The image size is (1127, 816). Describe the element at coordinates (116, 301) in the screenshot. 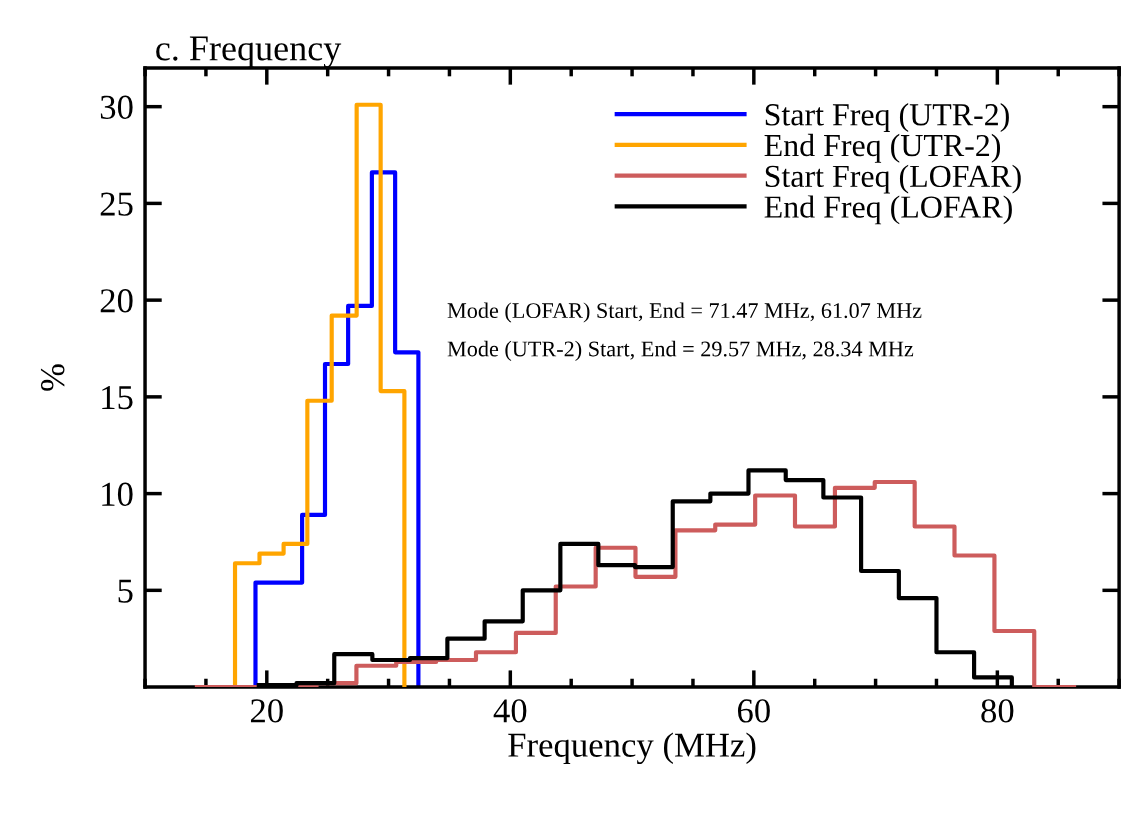

I see `y-tick-label: 20` at that location.